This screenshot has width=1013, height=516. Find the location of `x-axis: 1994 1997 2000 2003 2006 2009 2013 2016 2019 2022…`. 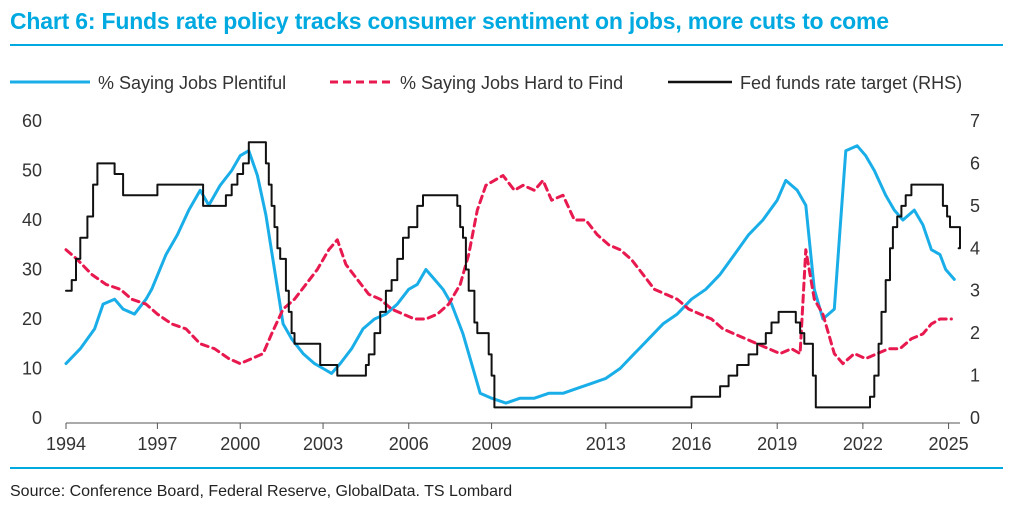

x-axis: 1994 1997 2000 2003 2006 2009 2013 2016 2019 2022… is located at coordinates (507, 438).